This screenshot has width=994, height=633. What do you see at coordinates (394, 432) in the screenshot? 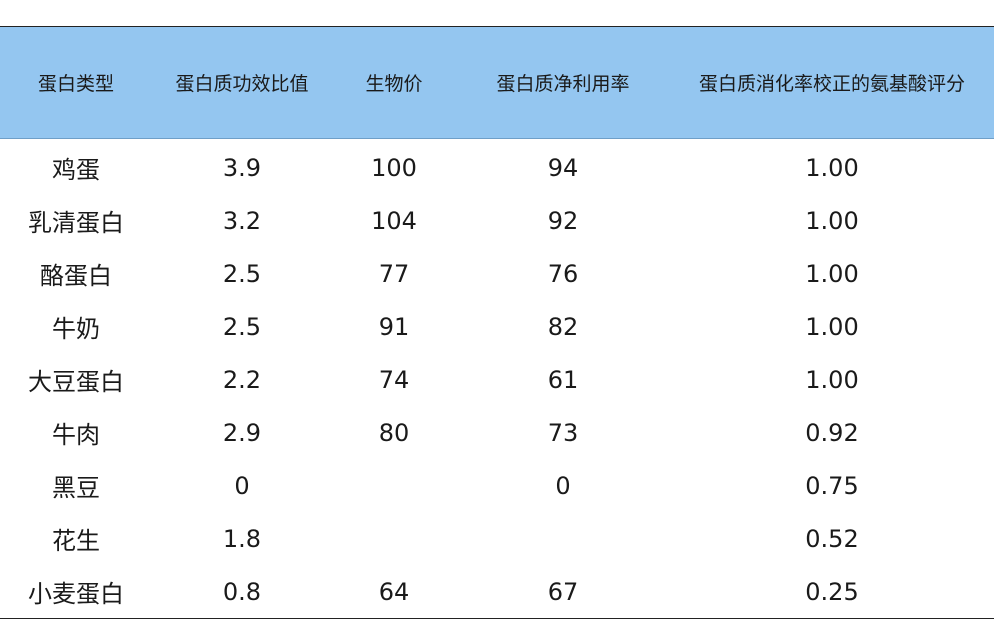
I see `cell-bv: 80` at bounding box center [394, 432].